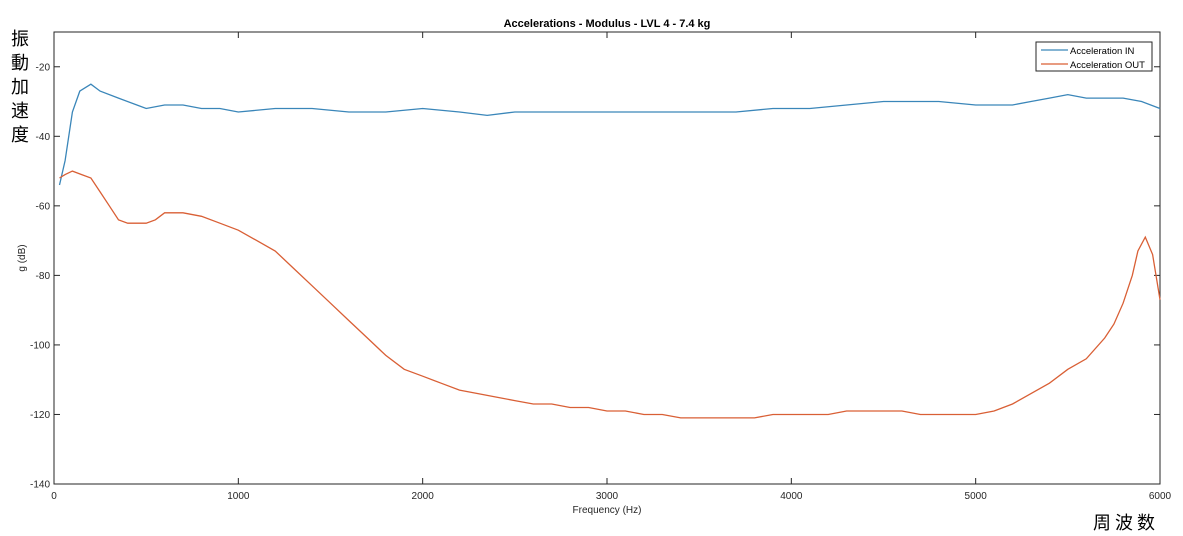 The width and height of the screenshot is (1183, 536). I want to click on x-tick-label: 5000, so click(976, 496).